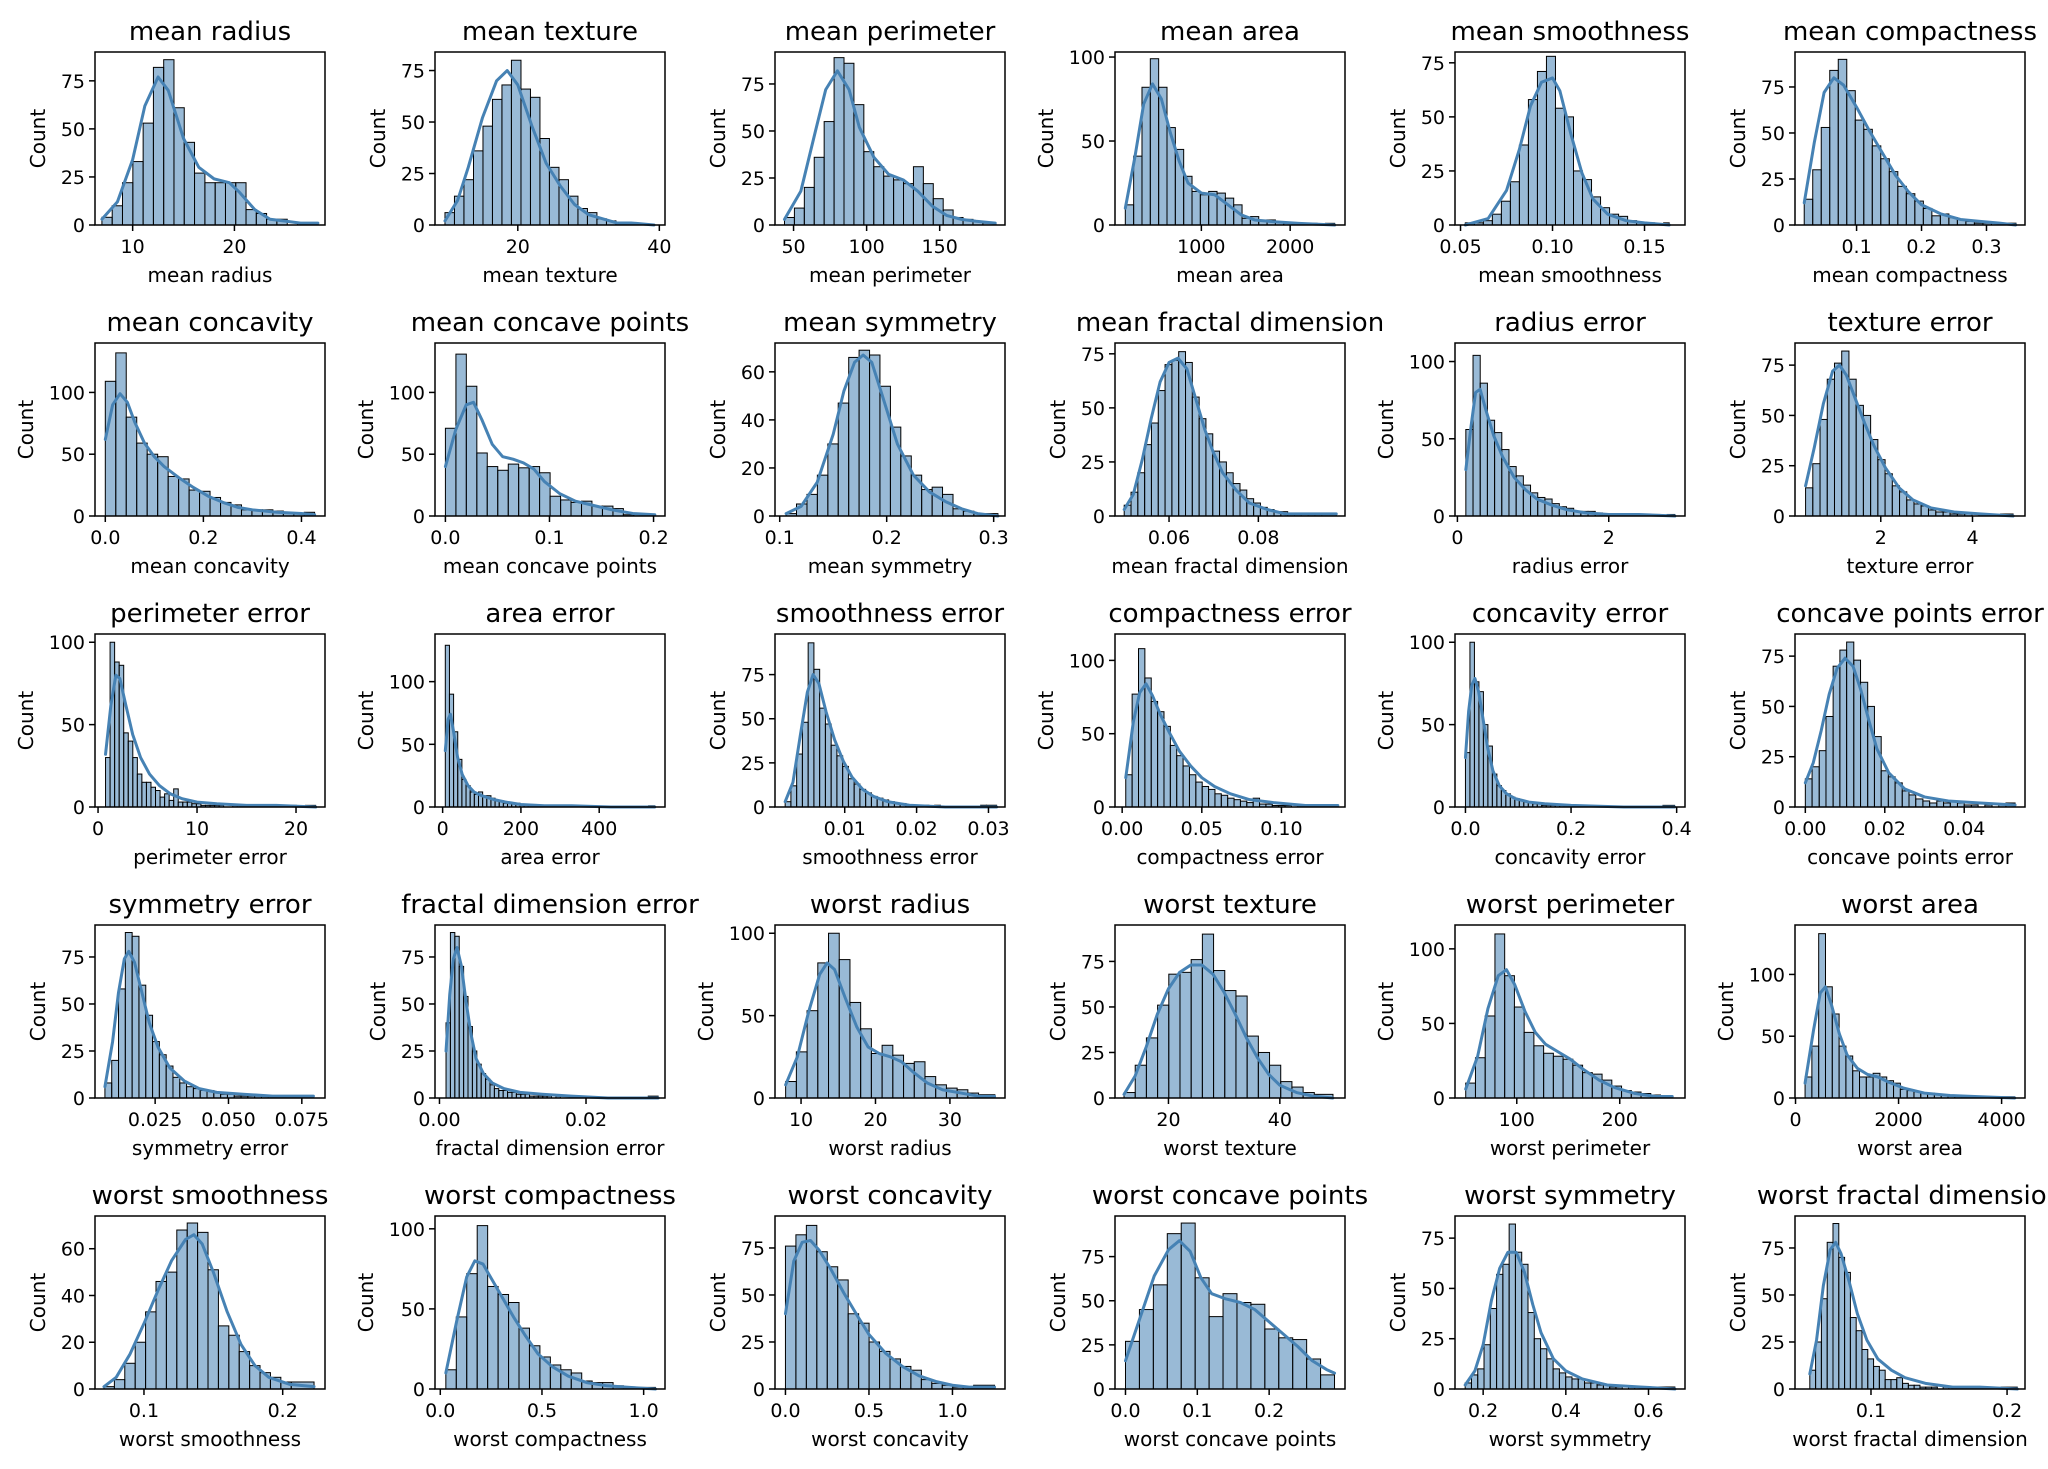 The image size is (2048, 1469). Describe the element at coordinates (890, 1196) in the screenshot. I see `subplot-title: worst concavity` at that location.